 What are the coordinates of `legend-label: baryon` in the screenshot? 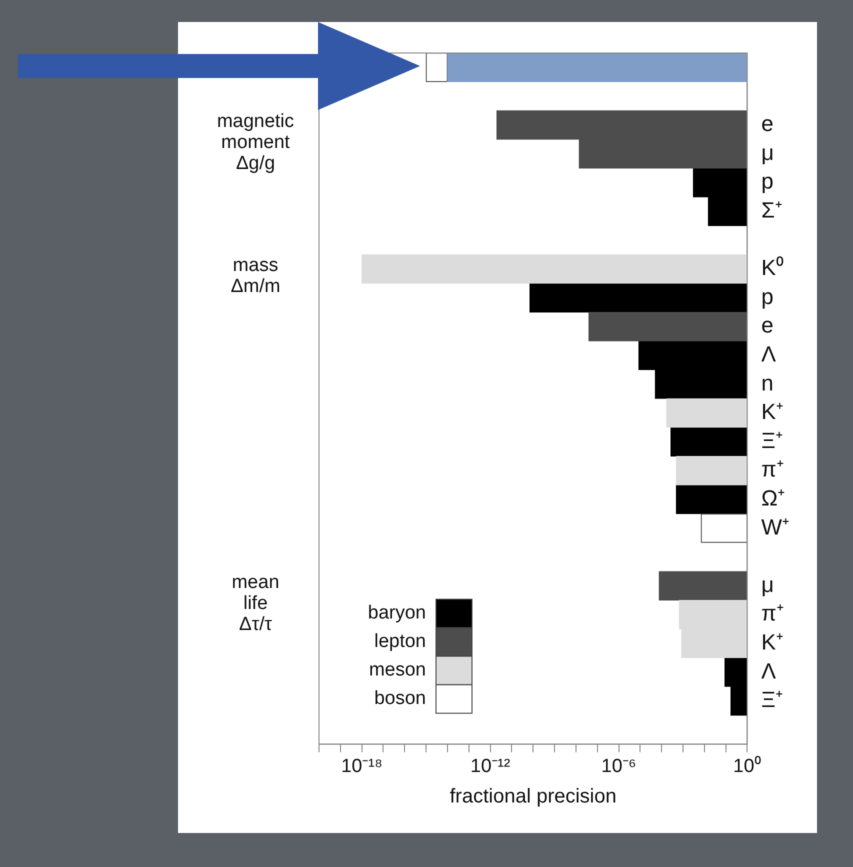 It's located at (397, 613).